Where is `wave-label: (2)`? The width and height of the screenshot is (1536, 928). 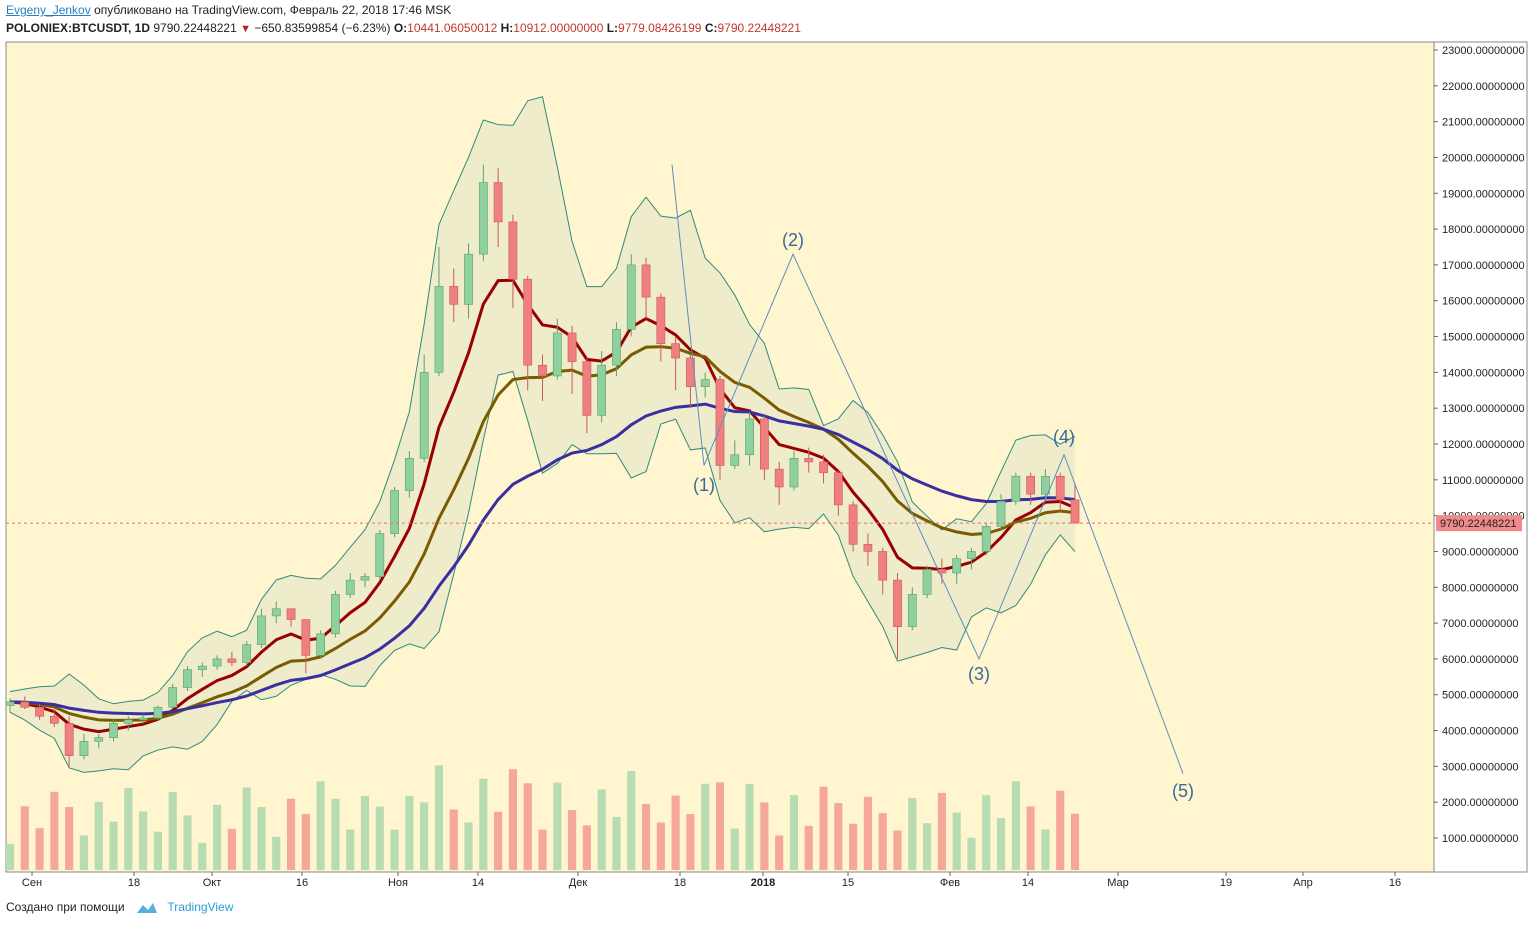 wave-label: (2) is located at coordinates (793, 240).